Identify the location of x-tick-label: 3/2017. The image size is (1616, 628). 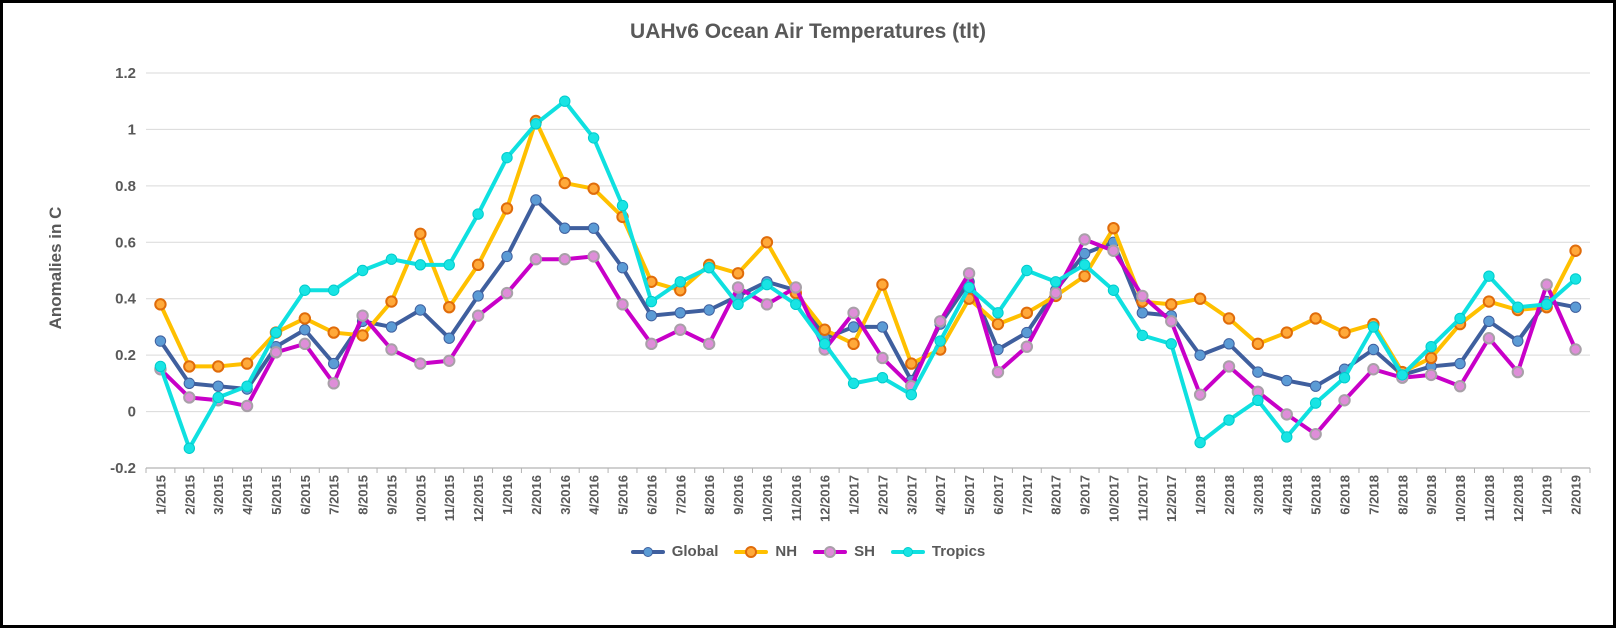
(911, 495).